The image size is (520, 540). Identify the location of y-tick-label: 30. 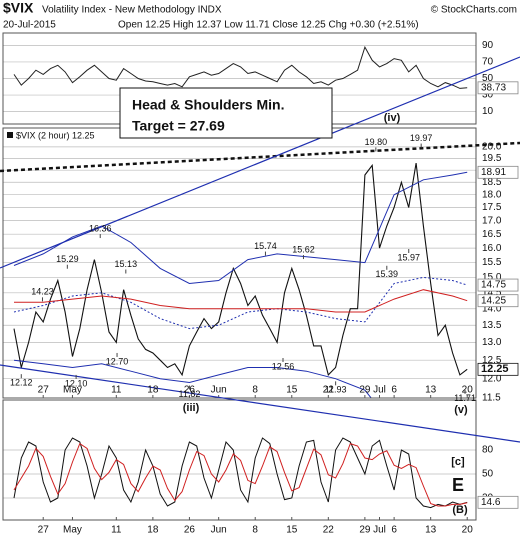
(488, 95).